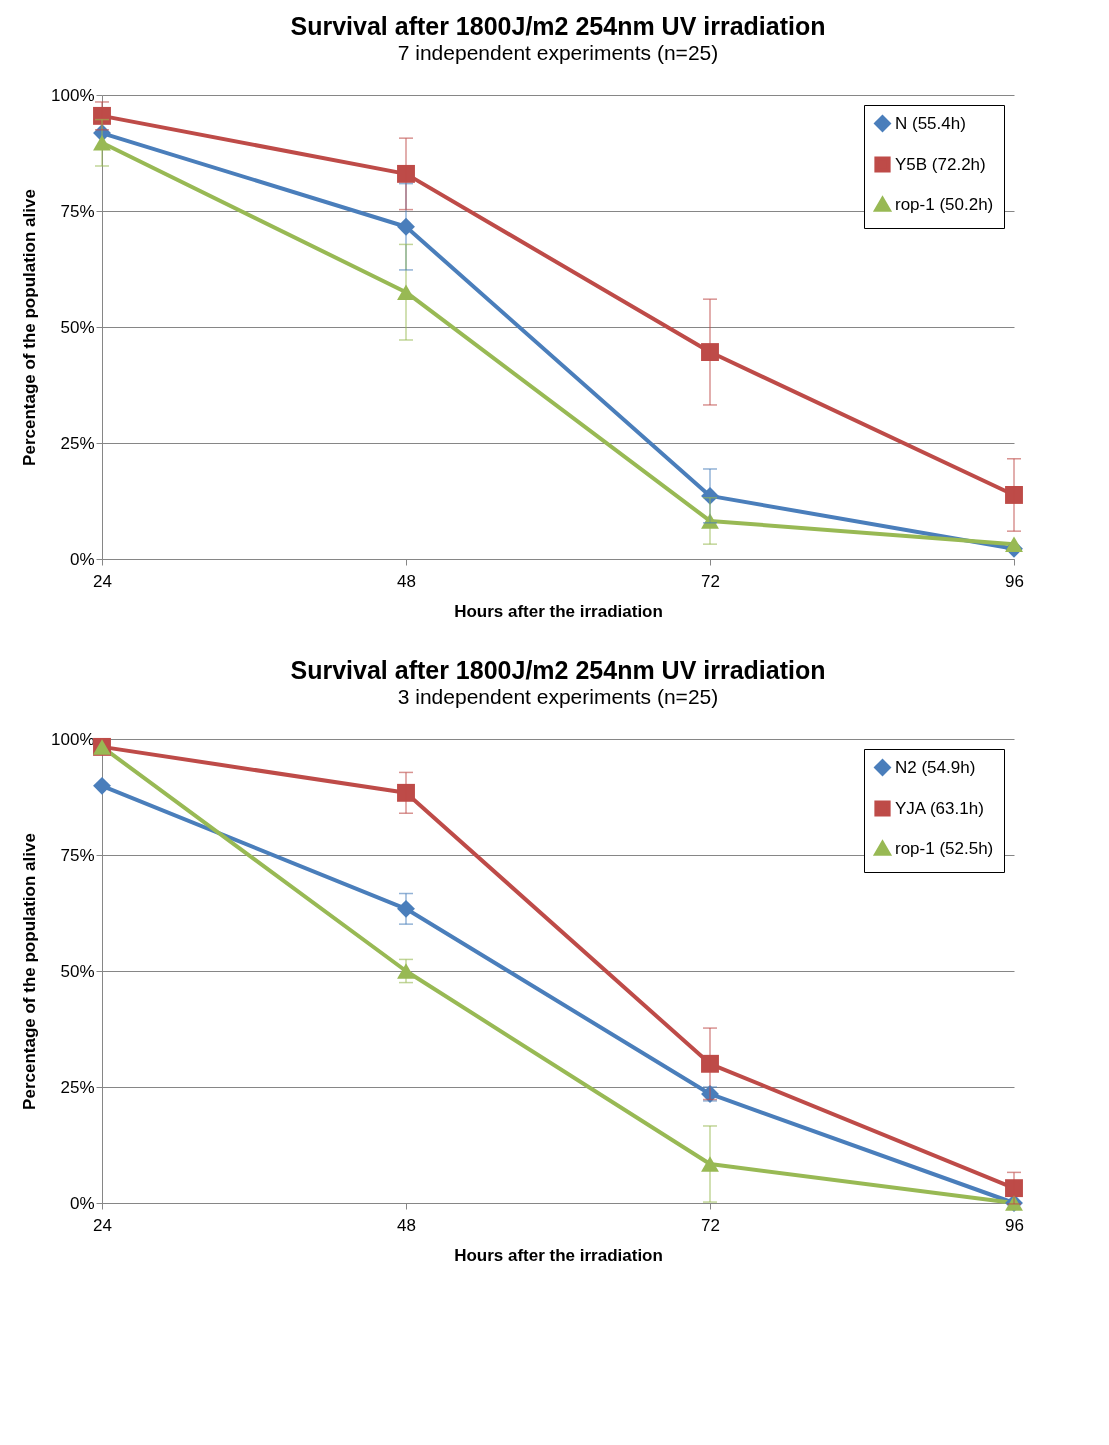 This screenshot has height=1445, width=1109. What do you see at coordinates (930, 123) in the screenshot?
I see `legend-label: N (55.4h)` at bounding box center [930, 123].